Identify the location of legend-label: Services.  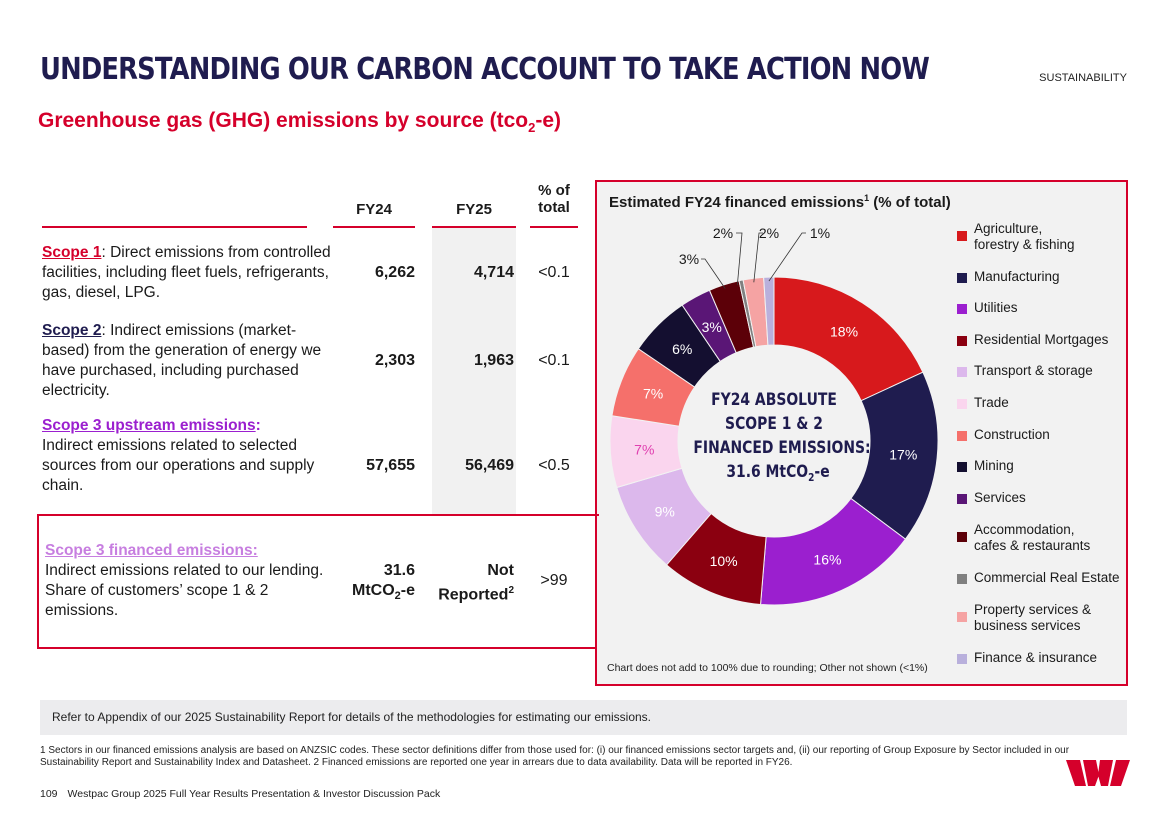
(1000, 497).